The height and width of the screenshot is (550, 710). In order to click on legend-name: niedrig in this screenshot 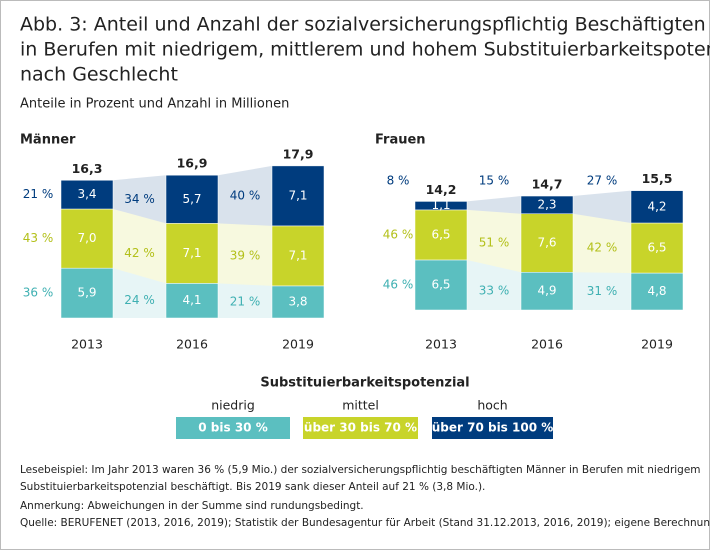, I will do `click(233, 405)`.